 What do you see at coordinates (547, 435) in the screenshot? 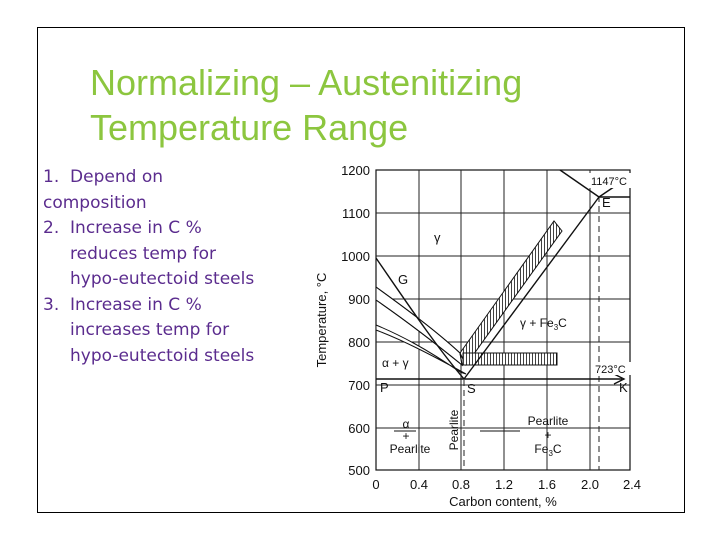
I see `region-plus-right: +` at bounding box center [547, 435].